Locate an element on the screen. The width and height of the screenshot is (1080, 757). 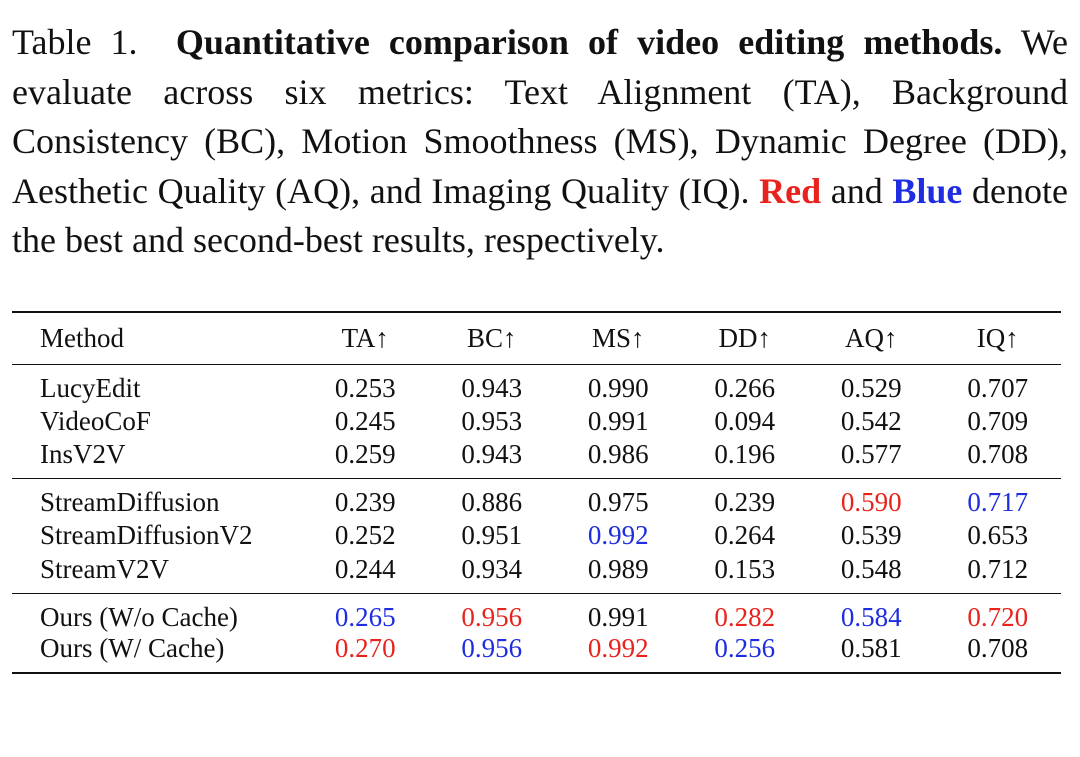
cell-iq: 0.653 is located at coordinates (998, 535).